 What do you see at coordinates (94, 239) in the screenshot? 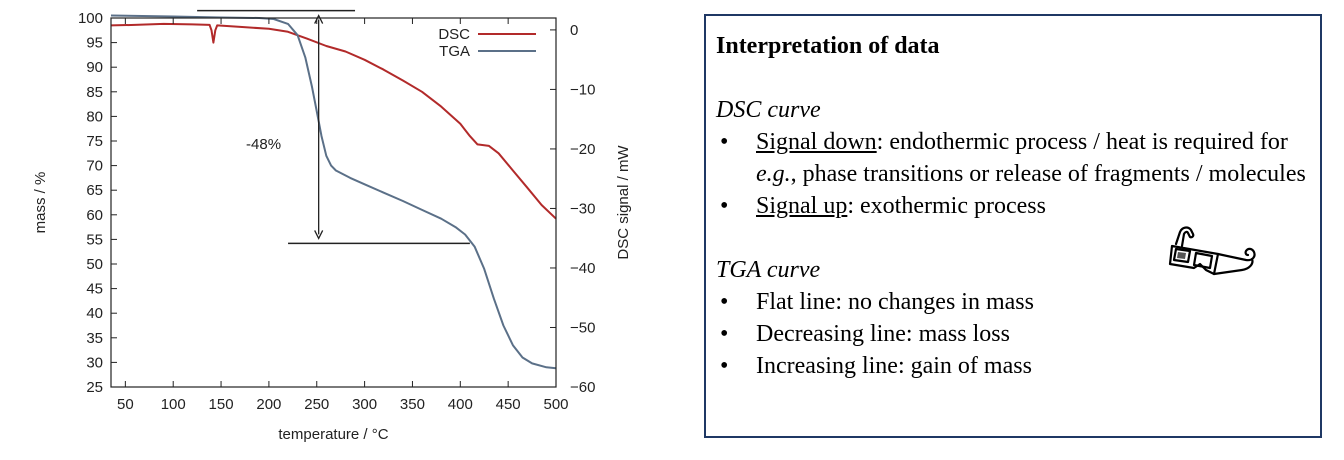
I see `y-left-tick-label: 55` at bounding box center [94, 239].